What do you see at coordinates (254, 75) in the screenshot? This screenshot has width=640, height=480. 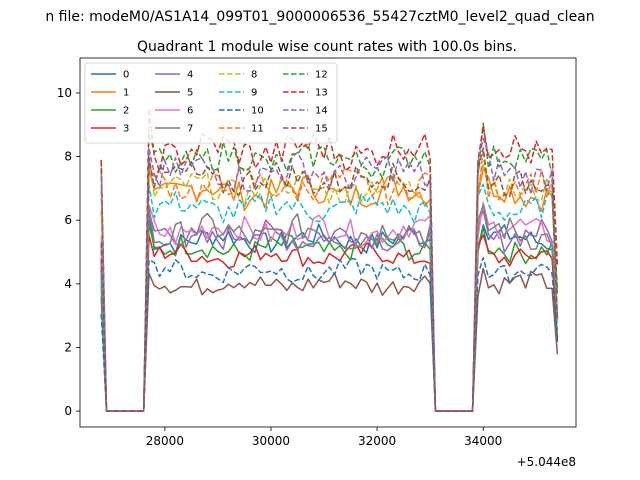 I see `legend-label: 8` at bounding box center [254, 75].